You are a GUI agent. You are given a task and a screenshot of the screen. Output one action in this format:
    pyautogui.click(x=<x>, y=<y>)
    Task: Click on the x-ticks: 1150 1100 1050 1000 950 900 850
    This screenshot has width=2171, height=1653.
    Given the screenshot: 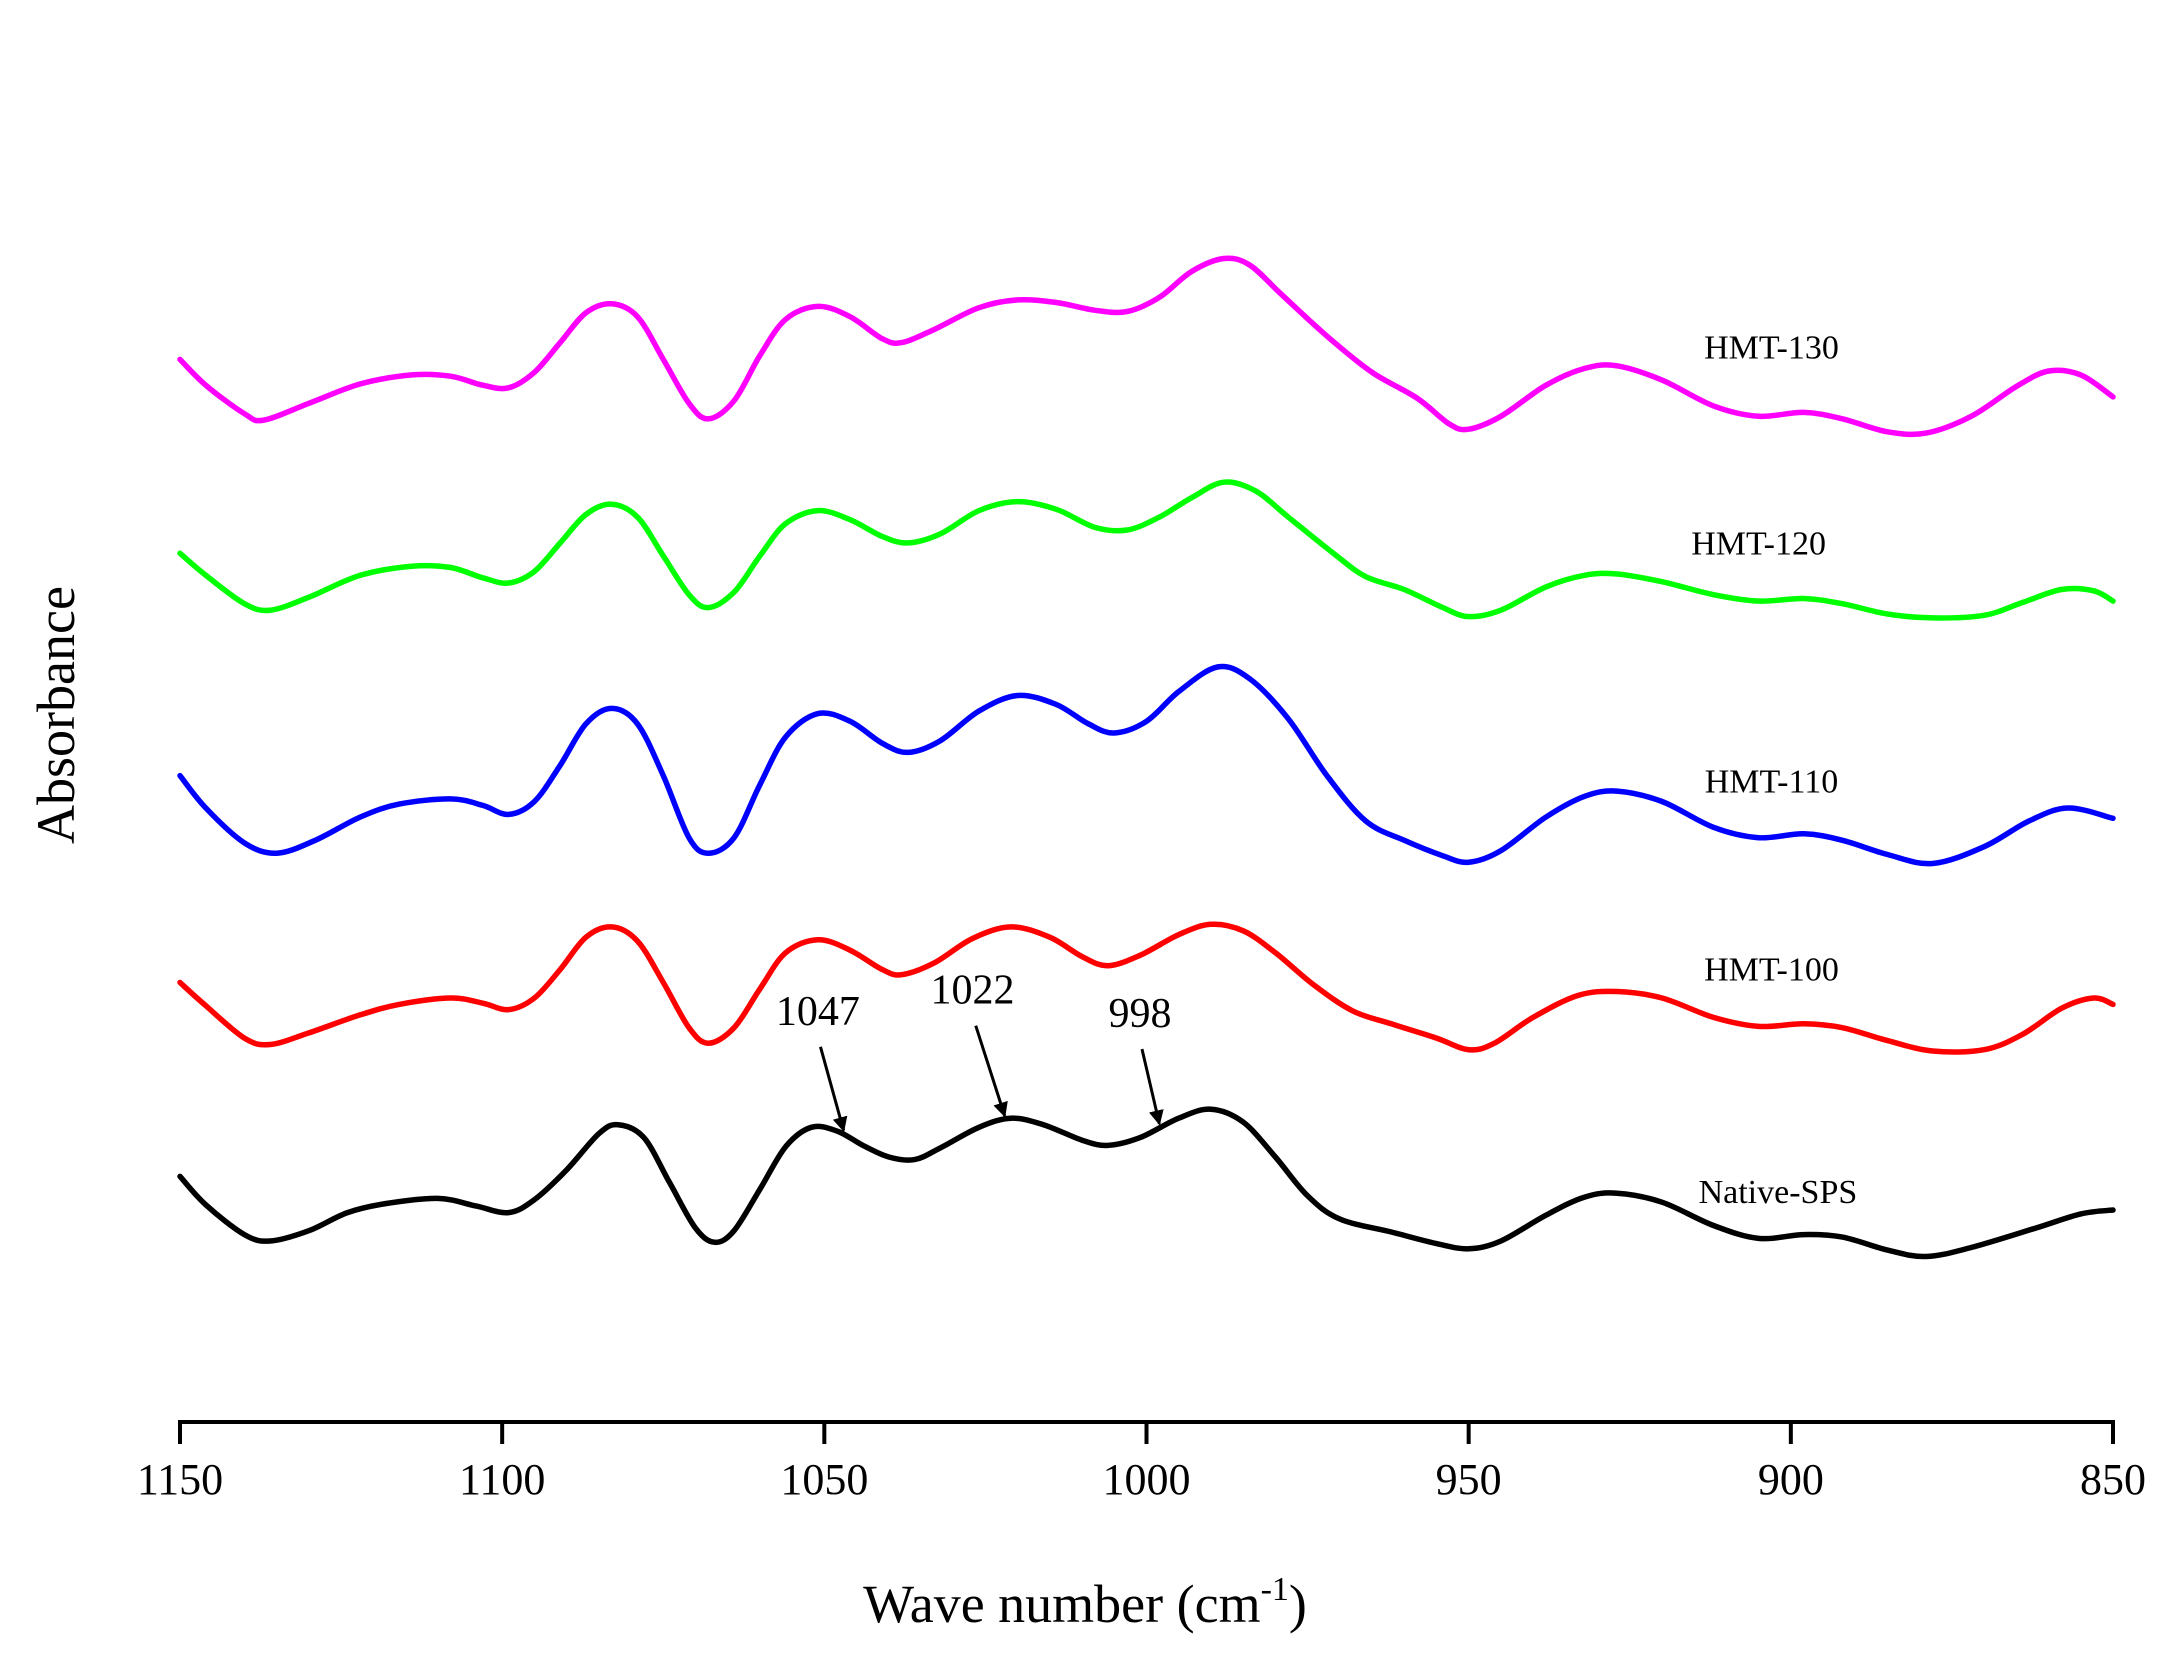 What is the action you would take?
    pyautogui.click(x=1141, y=1463)
    